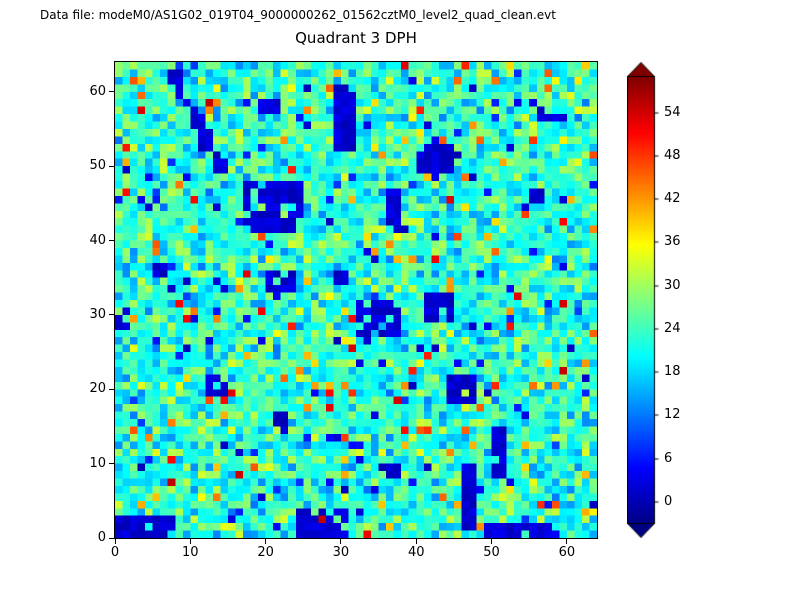  What do you see at coordinates (672, 285) in the screenshot?
I see `colorbar-tick-label: 30` at bounding box center [672, 285].